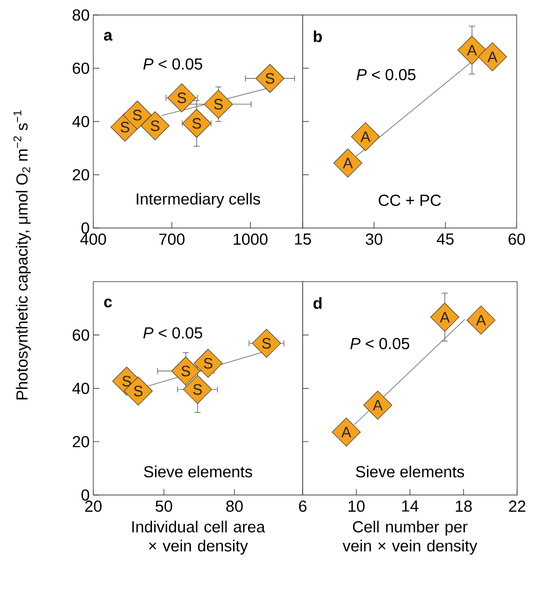 This screenshot has height=598, width=540. I want to click on text: a, so click(108, 36).